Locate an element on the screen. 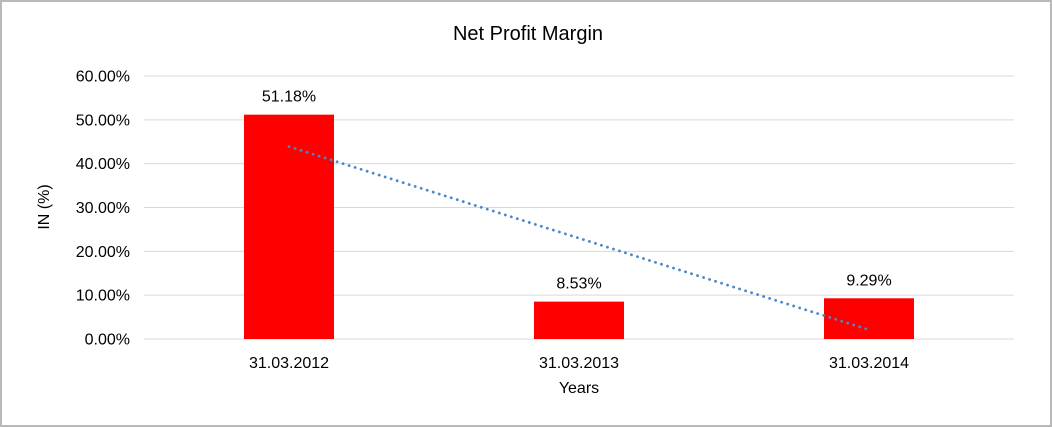  y-tick-label: 0.00% is located at coordinates (107, 340).